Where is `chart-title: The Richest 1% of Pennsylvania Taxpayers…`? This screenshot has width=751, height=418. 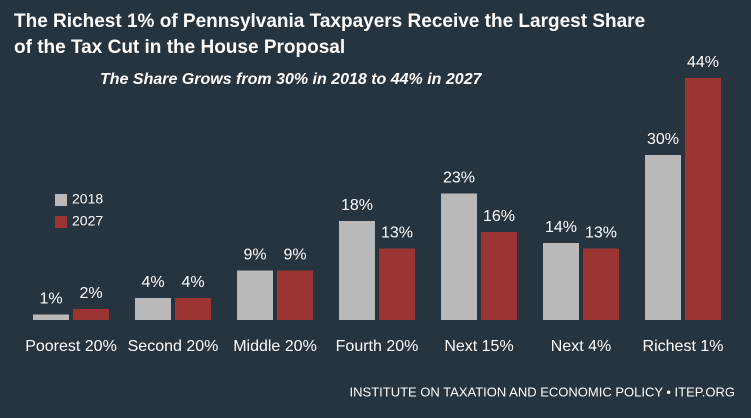 chart-title: The Richest 1% of Pennsylvania Taxpayers… is located at coordinates (329, 21).